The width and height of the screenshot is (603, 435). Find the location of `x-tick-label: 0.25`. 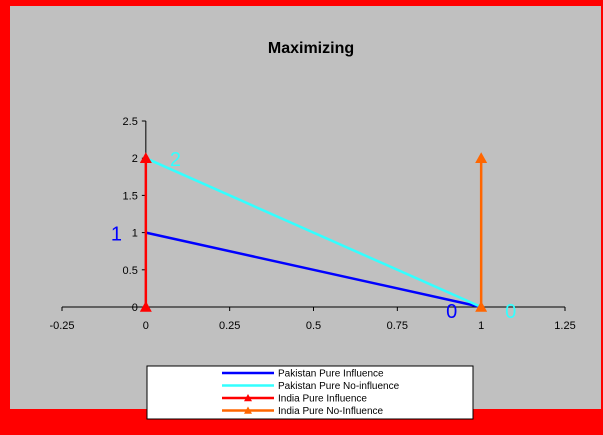

x-tick-label: 0.25 is located at coordinates (229, 326).